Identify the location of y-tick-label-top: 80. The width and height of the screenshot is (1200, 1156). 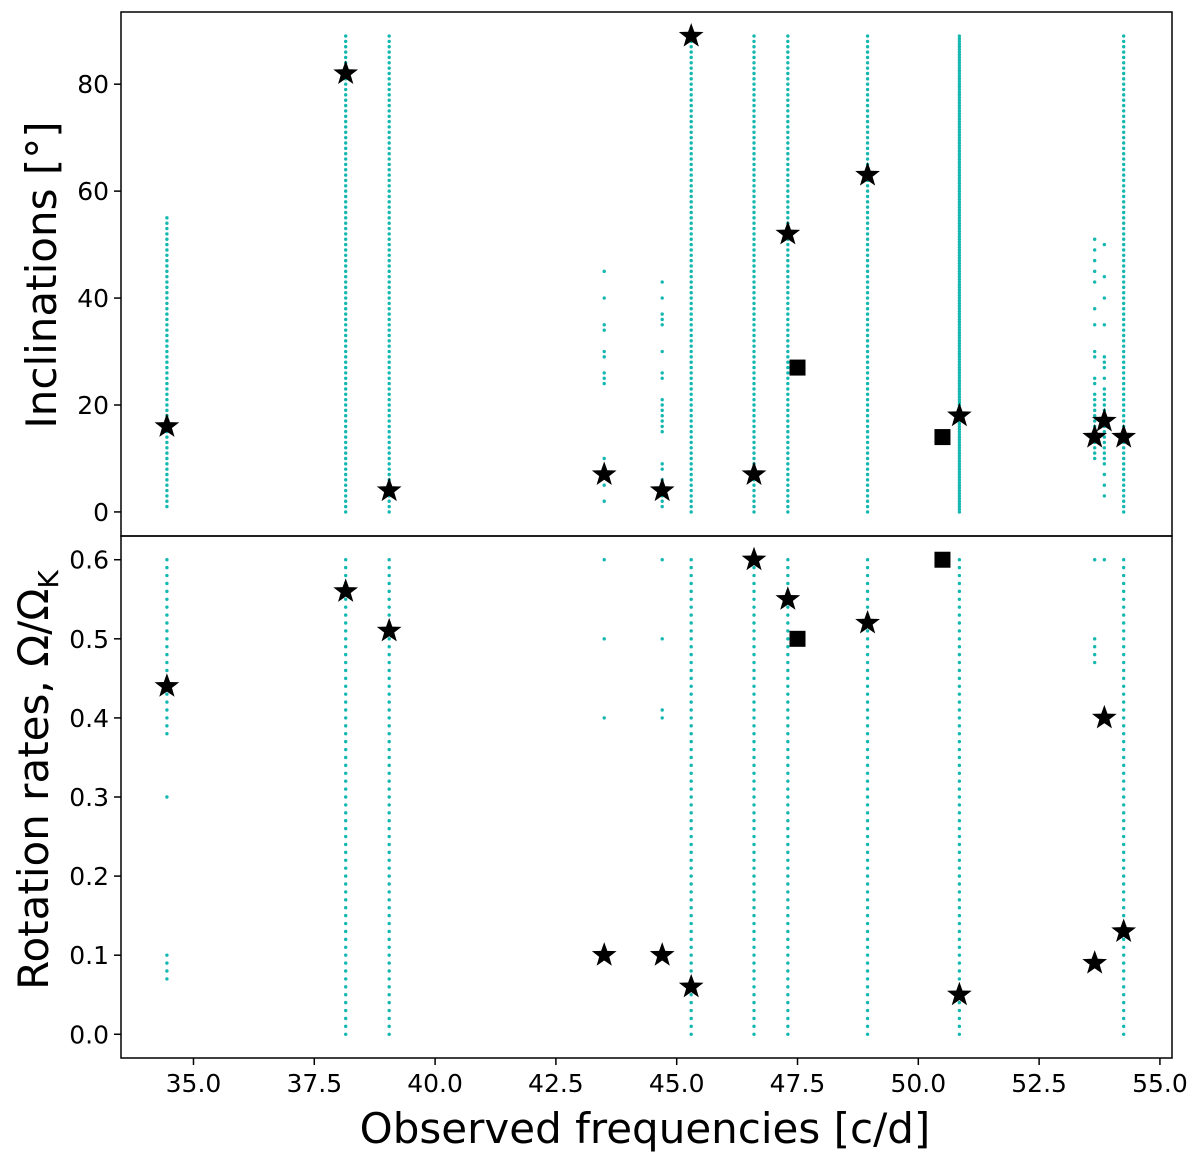
(93, 84).